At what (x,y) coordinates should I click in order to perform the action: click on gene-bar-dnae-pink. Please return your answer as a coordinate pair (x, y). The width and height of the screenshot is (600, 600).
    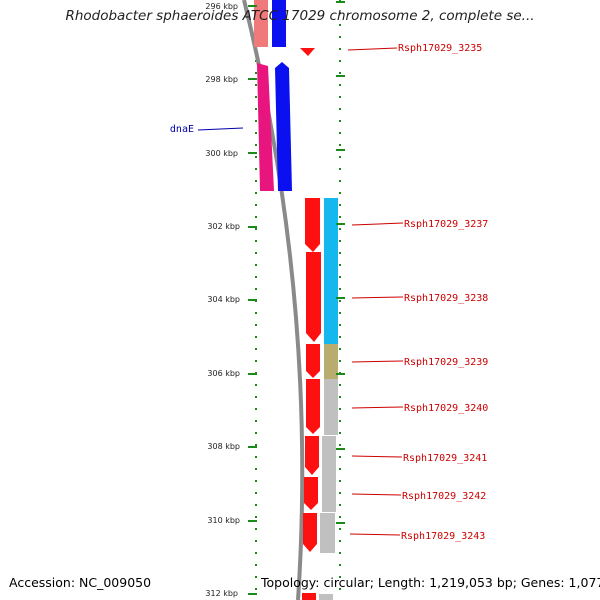
    Looking at the image, I should click on (265, 127).